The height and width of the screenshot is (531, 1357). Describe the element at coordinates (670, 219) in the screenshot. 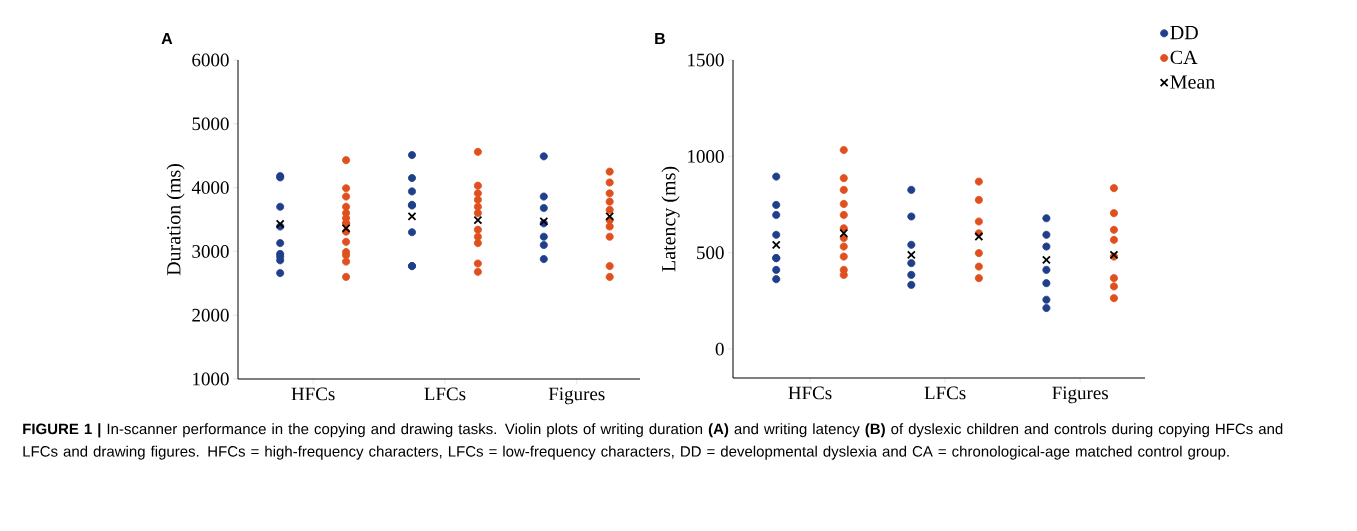

I see `y-axis-title: Latency (ms)` at that location.